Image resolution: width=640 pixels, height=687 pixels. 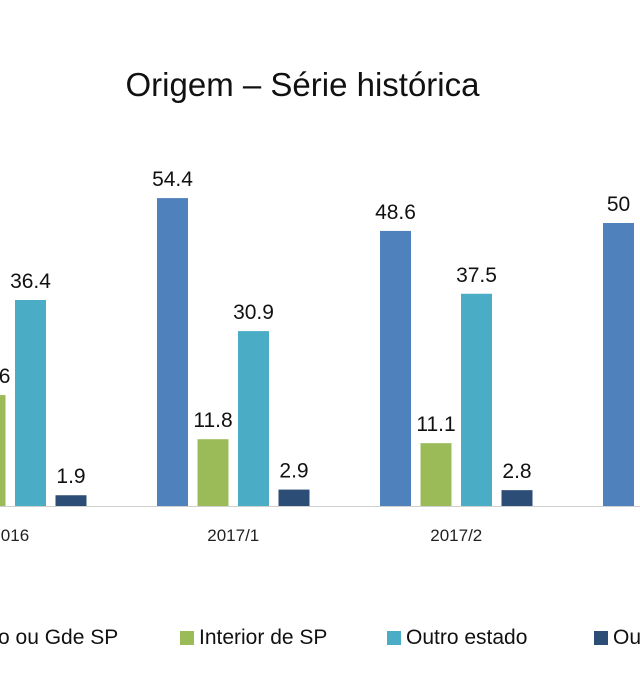 I want to click on data-label: 19.6, so click(x=5, y=376).